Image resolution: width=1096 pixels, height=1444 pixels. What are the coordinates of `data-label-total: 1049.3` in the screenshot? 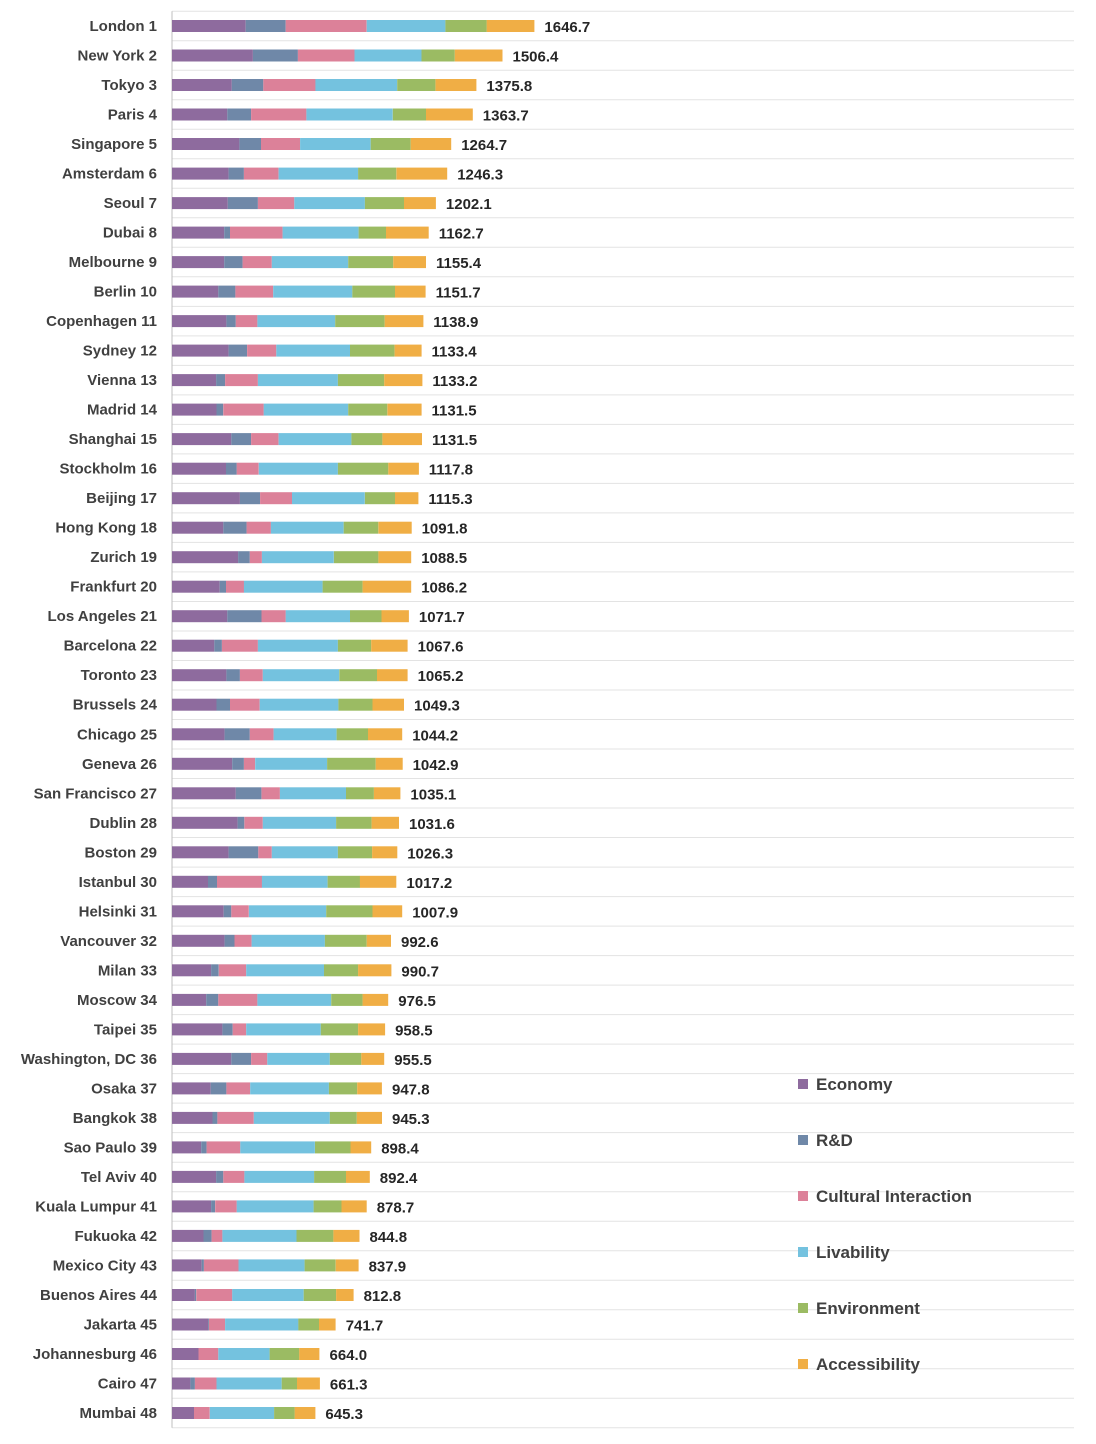 It's located at (437, 706).